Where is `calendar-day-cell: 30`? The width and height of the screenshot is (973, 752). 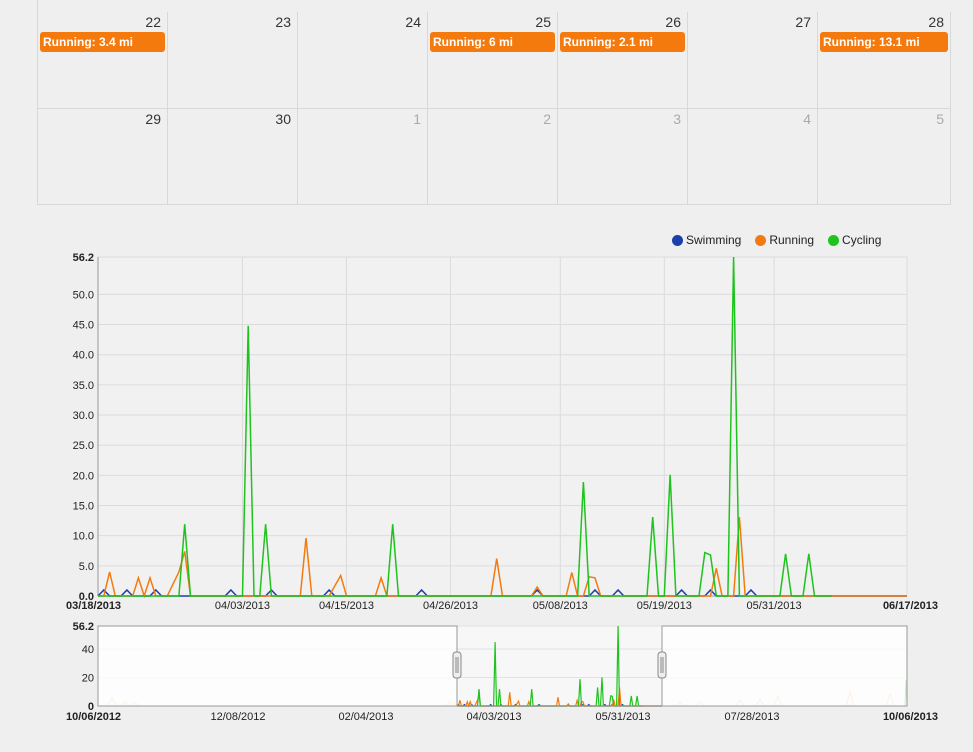
calendar-day-cell: 30 is located at coordinates (233, 157).